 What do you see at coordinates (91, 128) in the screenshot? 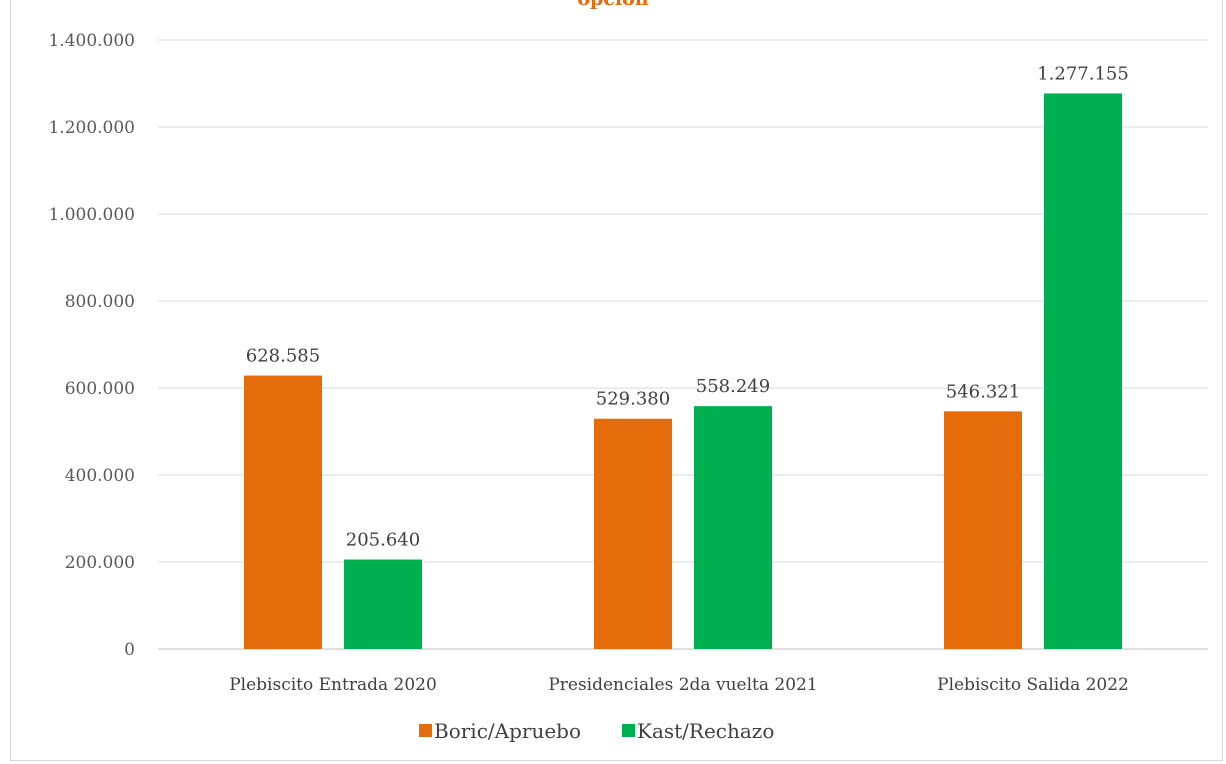
I see `y-tick-label: 1.200.000` at bounding box center [91, 128].